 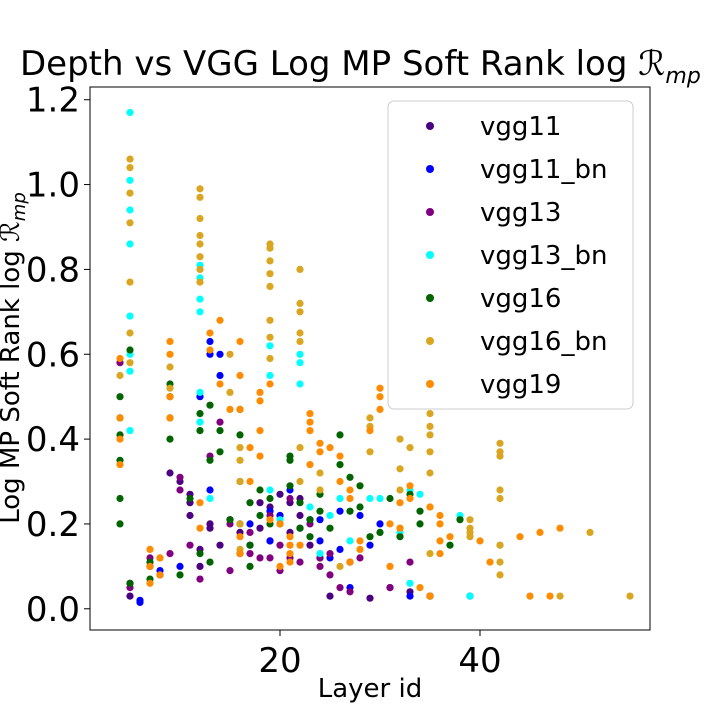 I want to click on legend-label-vgg11_bn: vgg11_bn, so click(x=543, y=170).